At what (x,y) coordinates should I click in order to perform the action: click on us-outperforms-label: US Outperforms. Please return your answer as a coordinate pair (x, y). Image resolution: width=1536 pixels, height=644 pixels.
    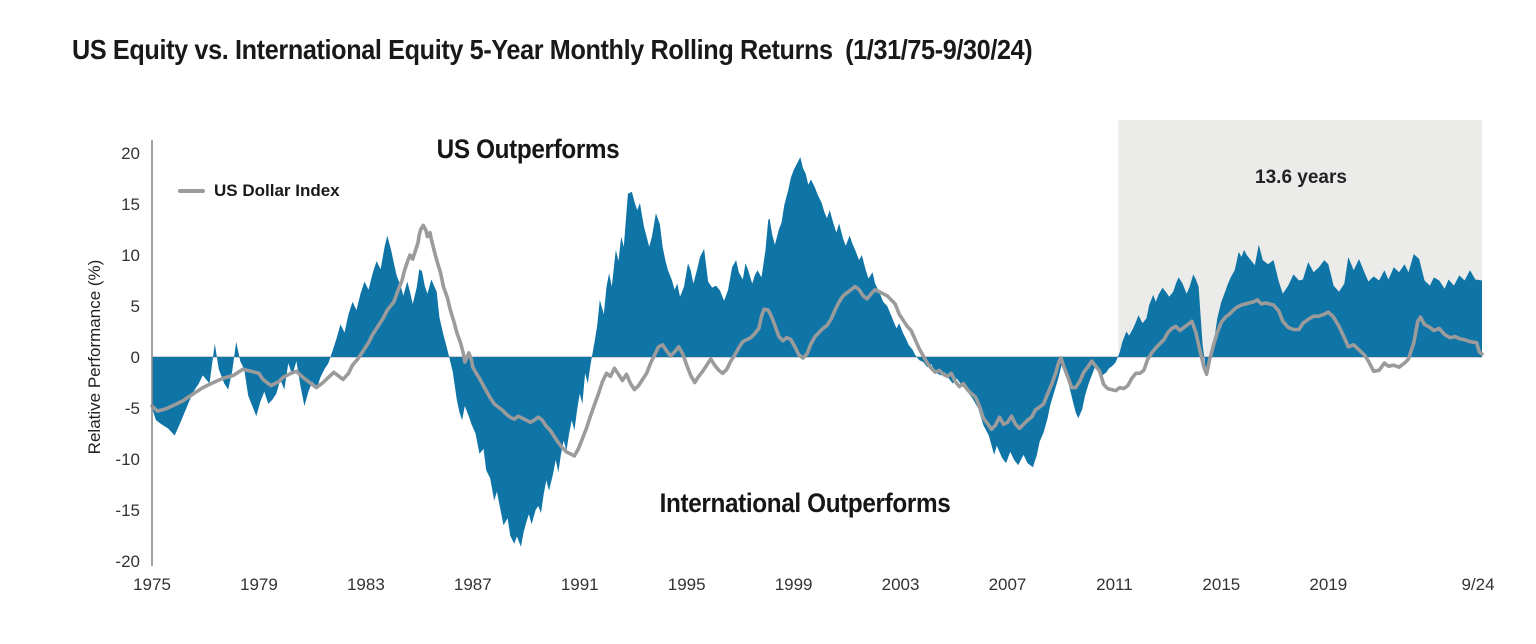
    Looking at the image, I should click on (528, 149).